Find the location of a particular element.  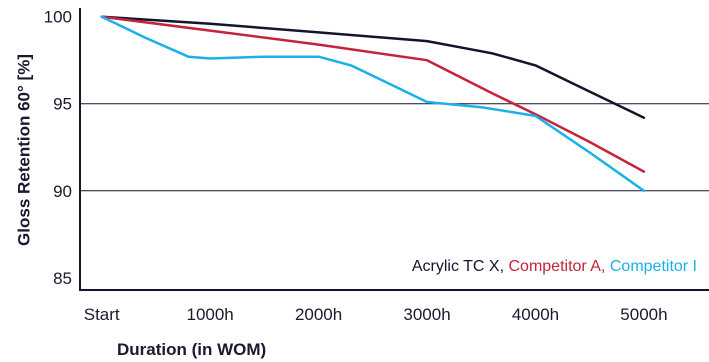

y-axis-title: Gloss Retention 60° [%] is located at coordinates (23, 150).